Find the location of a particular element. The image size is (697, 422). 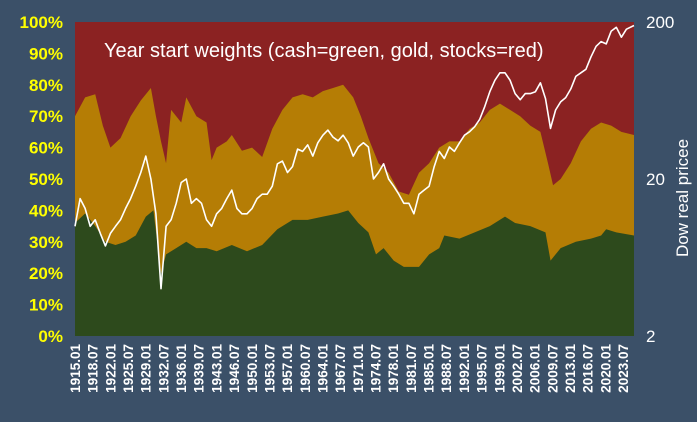

x-tick-label: 1939.07 is located at coordinates (199, 368).